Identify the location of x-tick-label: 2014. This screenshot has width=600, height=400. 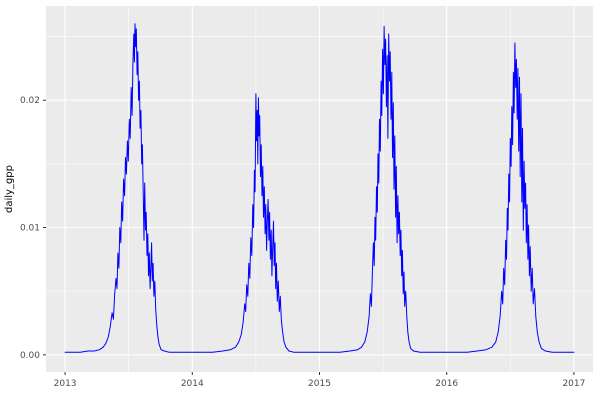
(192, 384).